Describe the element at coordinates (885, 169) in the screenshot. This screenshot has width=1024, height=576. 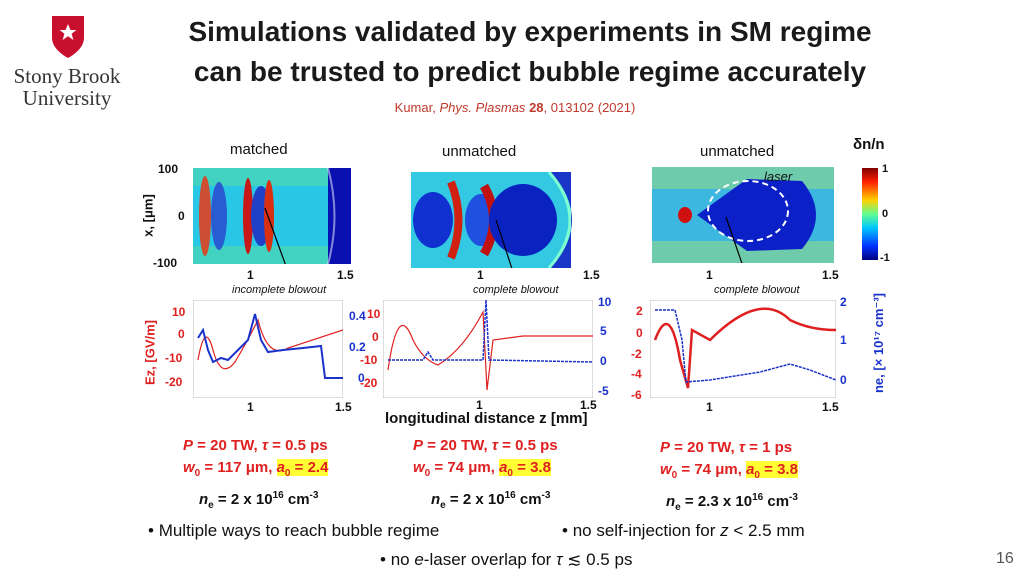
I see `colorbar-tick-0: 1` at that location.